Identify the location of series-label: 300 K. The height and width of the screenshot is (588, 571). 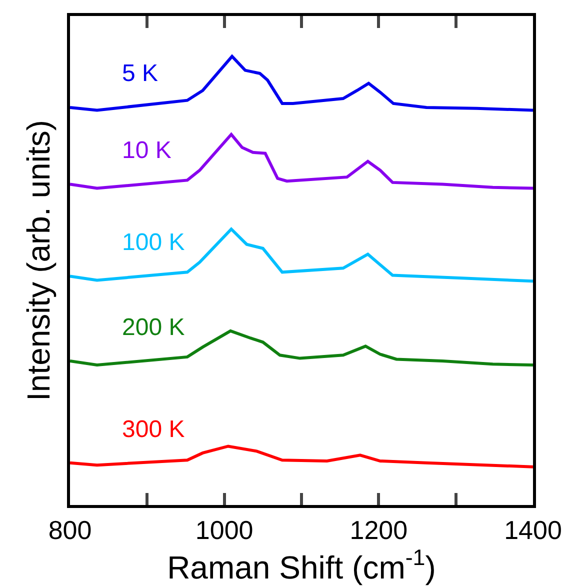
(153, 429).